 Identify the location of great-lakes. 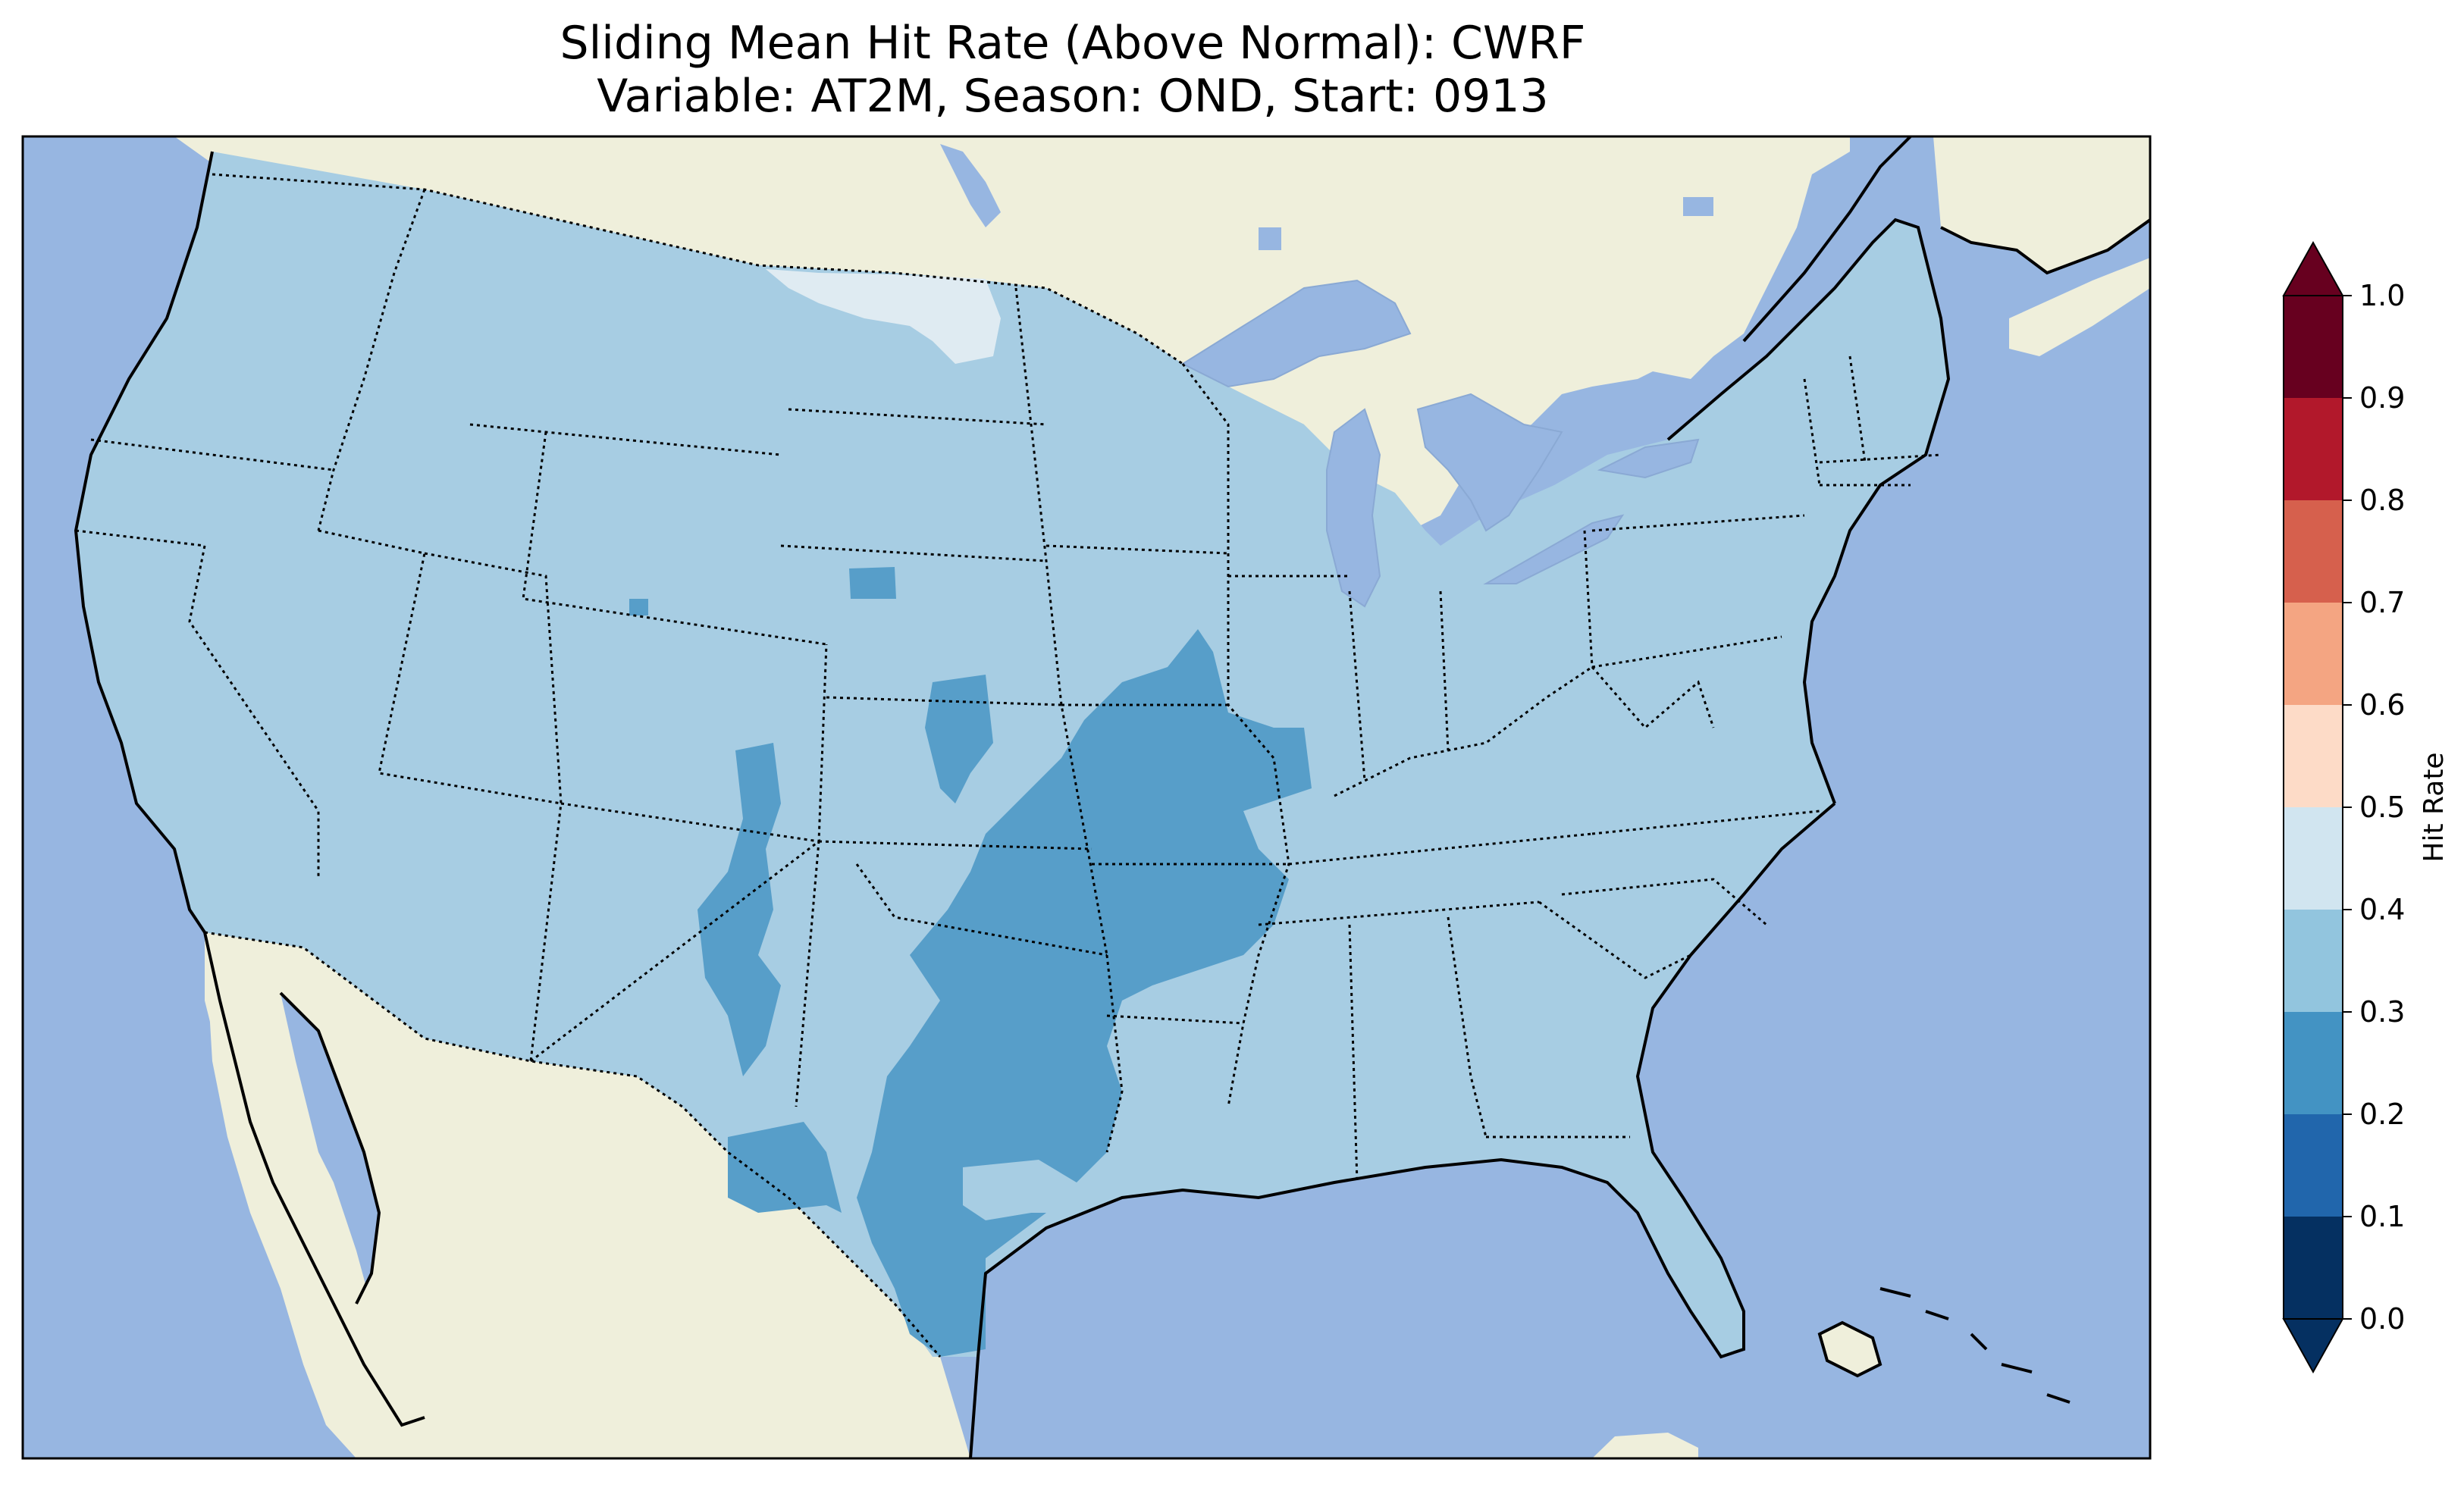
(1440, 443).